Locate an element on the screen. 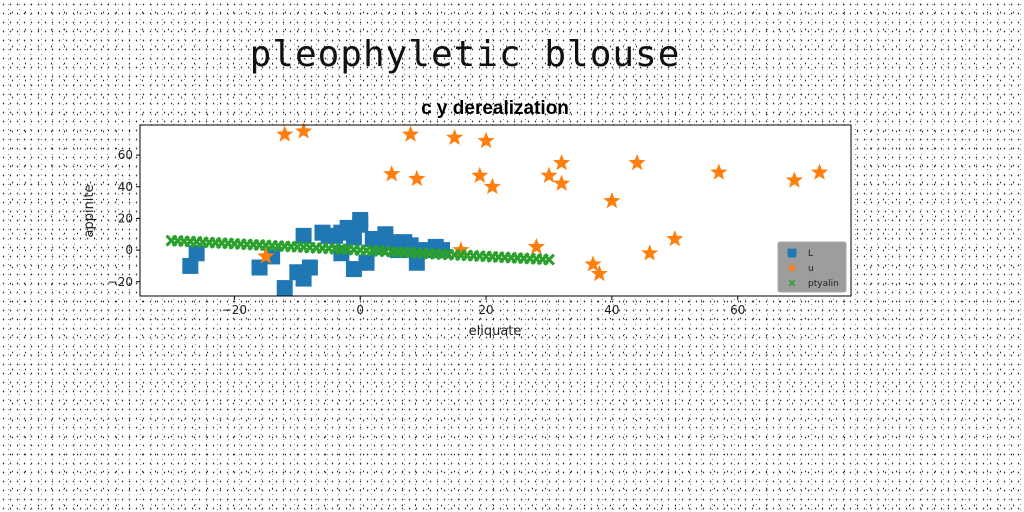 The image size is (1024, 512). y-axis-label: appinite is located at coordinates (89, 210).